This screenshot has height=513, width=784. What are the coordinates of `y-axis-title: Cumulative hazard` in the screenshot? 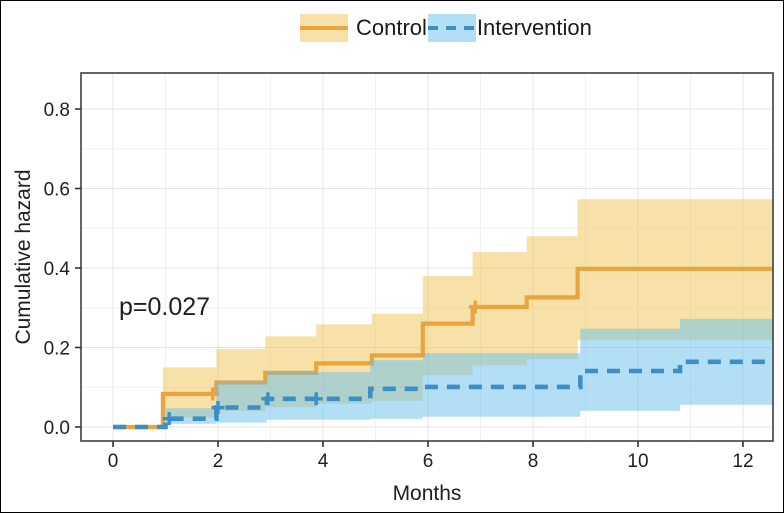 It's located at (23, 256).